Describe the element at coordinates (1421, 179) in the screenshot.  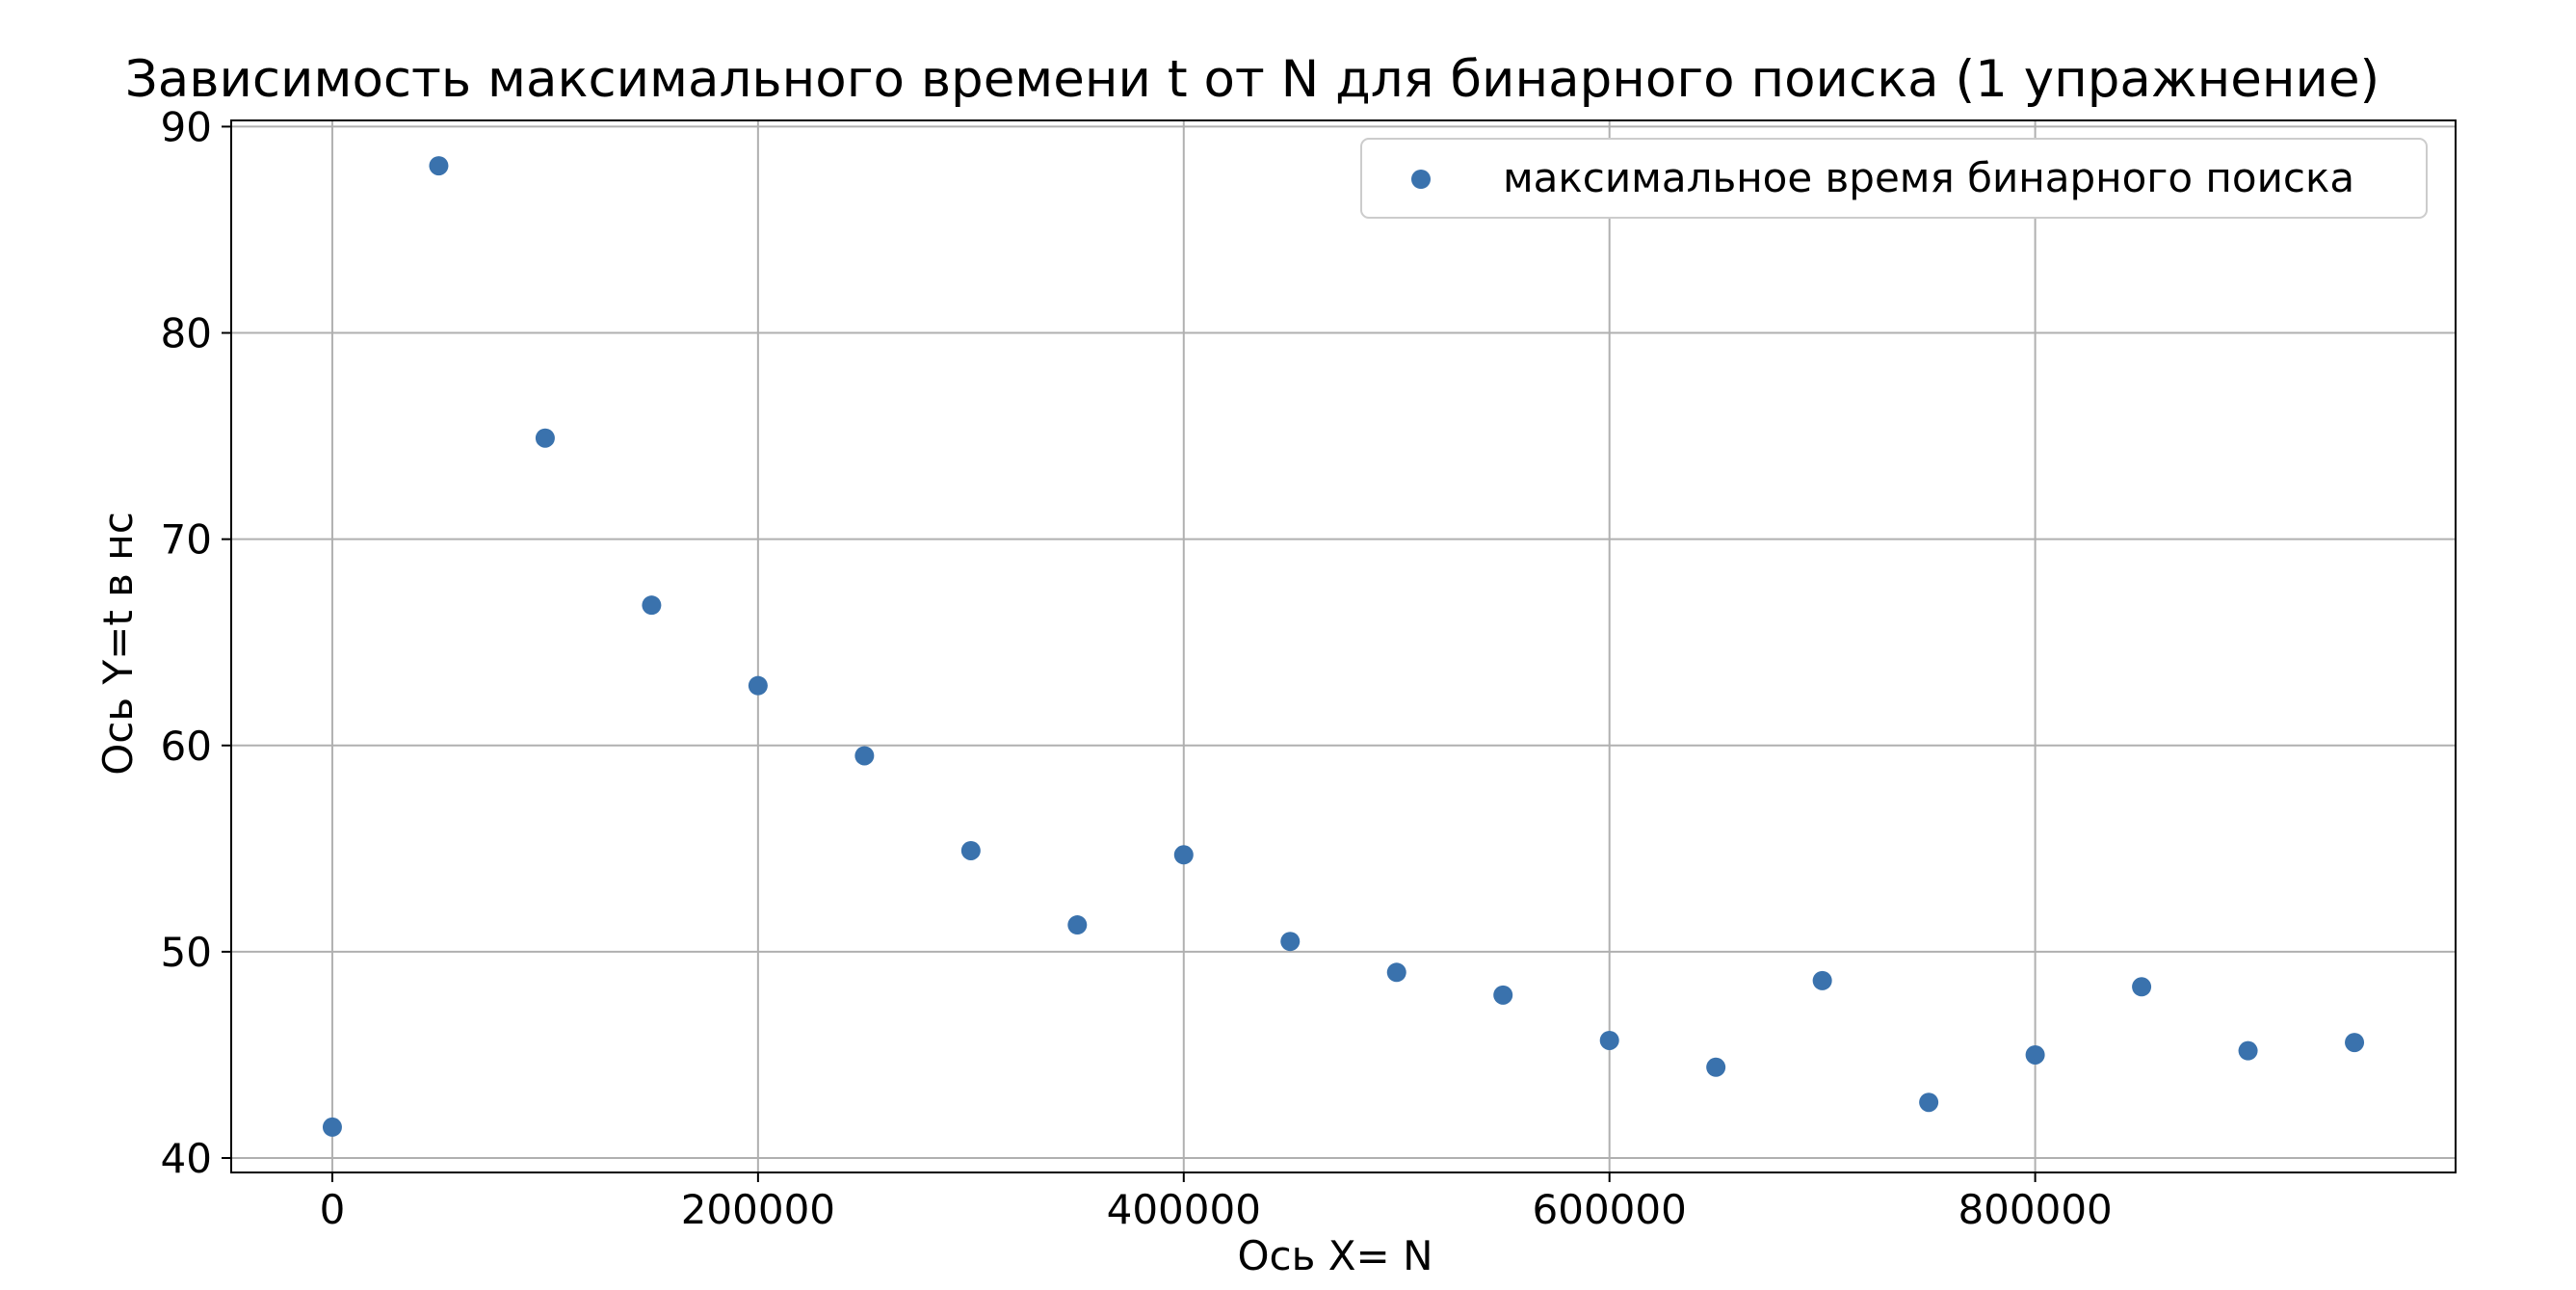
I see `legend-marker` at that location.